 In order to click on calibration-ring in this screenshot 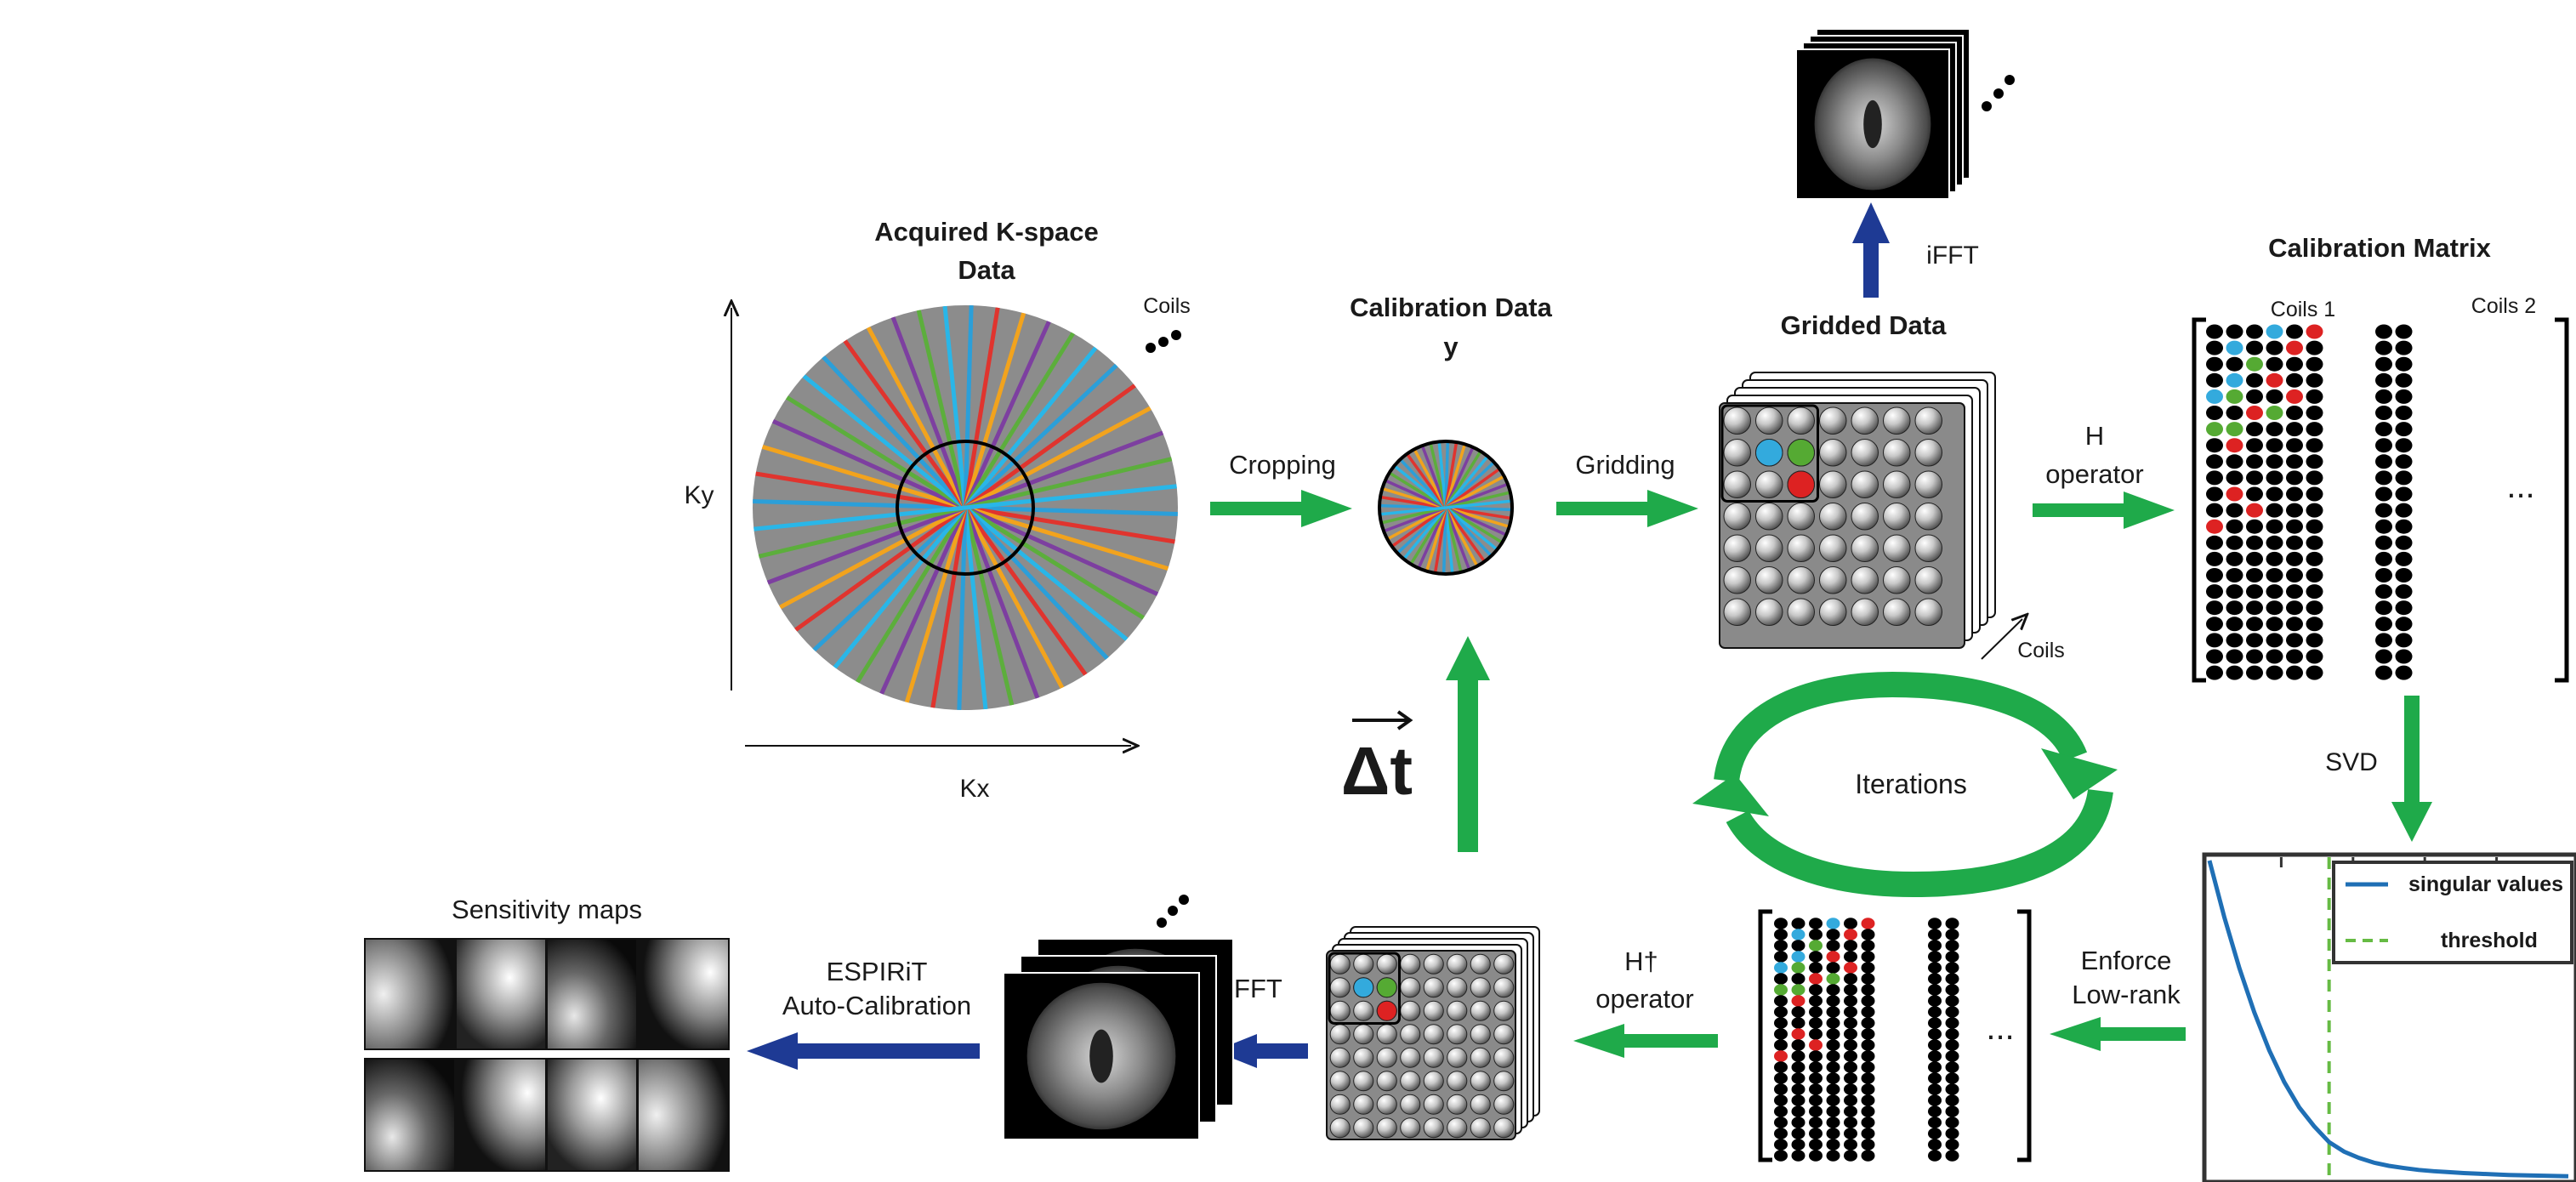, I will do `click(1446, 508)`.